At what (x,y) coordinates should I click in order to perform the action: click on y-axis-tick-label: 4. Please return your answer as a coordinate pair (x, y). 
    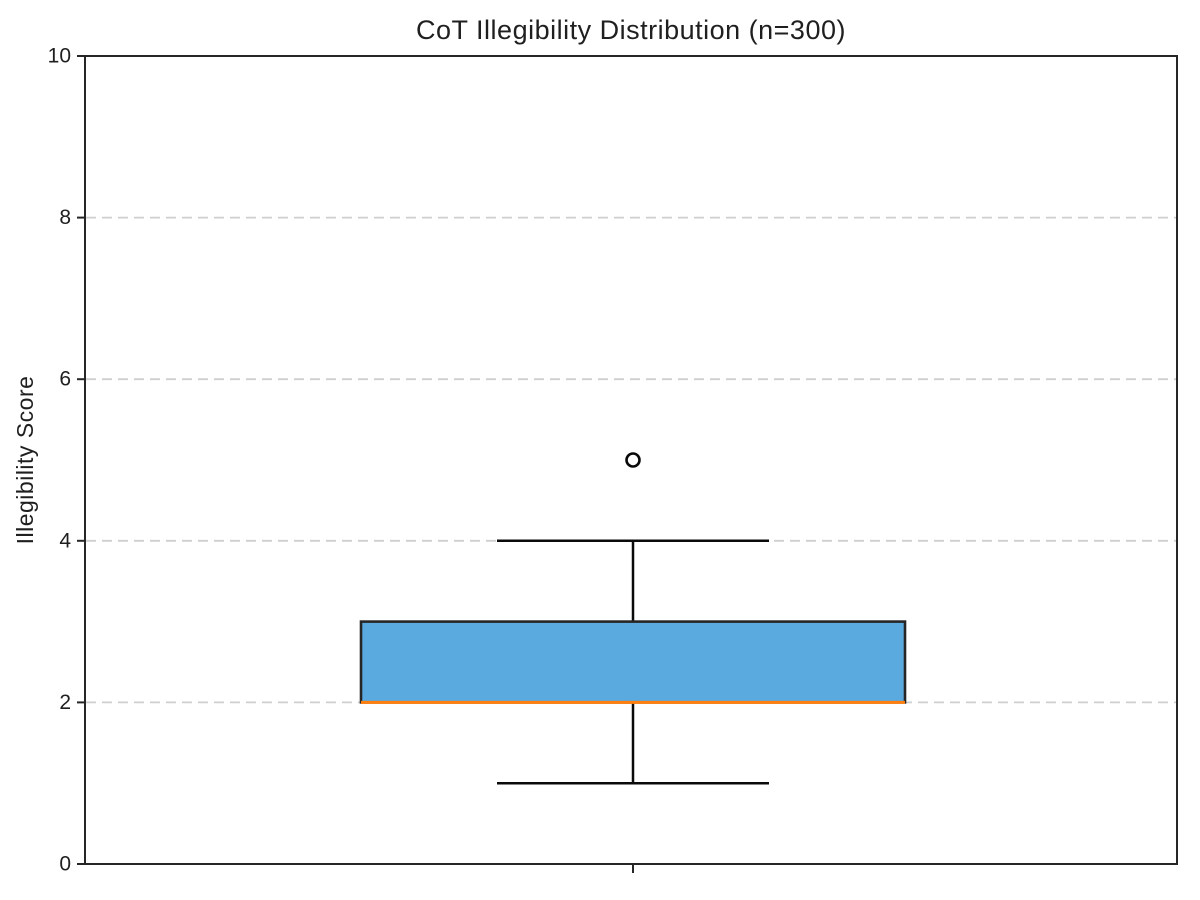
    Looking at the image, I should click on (65, 540).